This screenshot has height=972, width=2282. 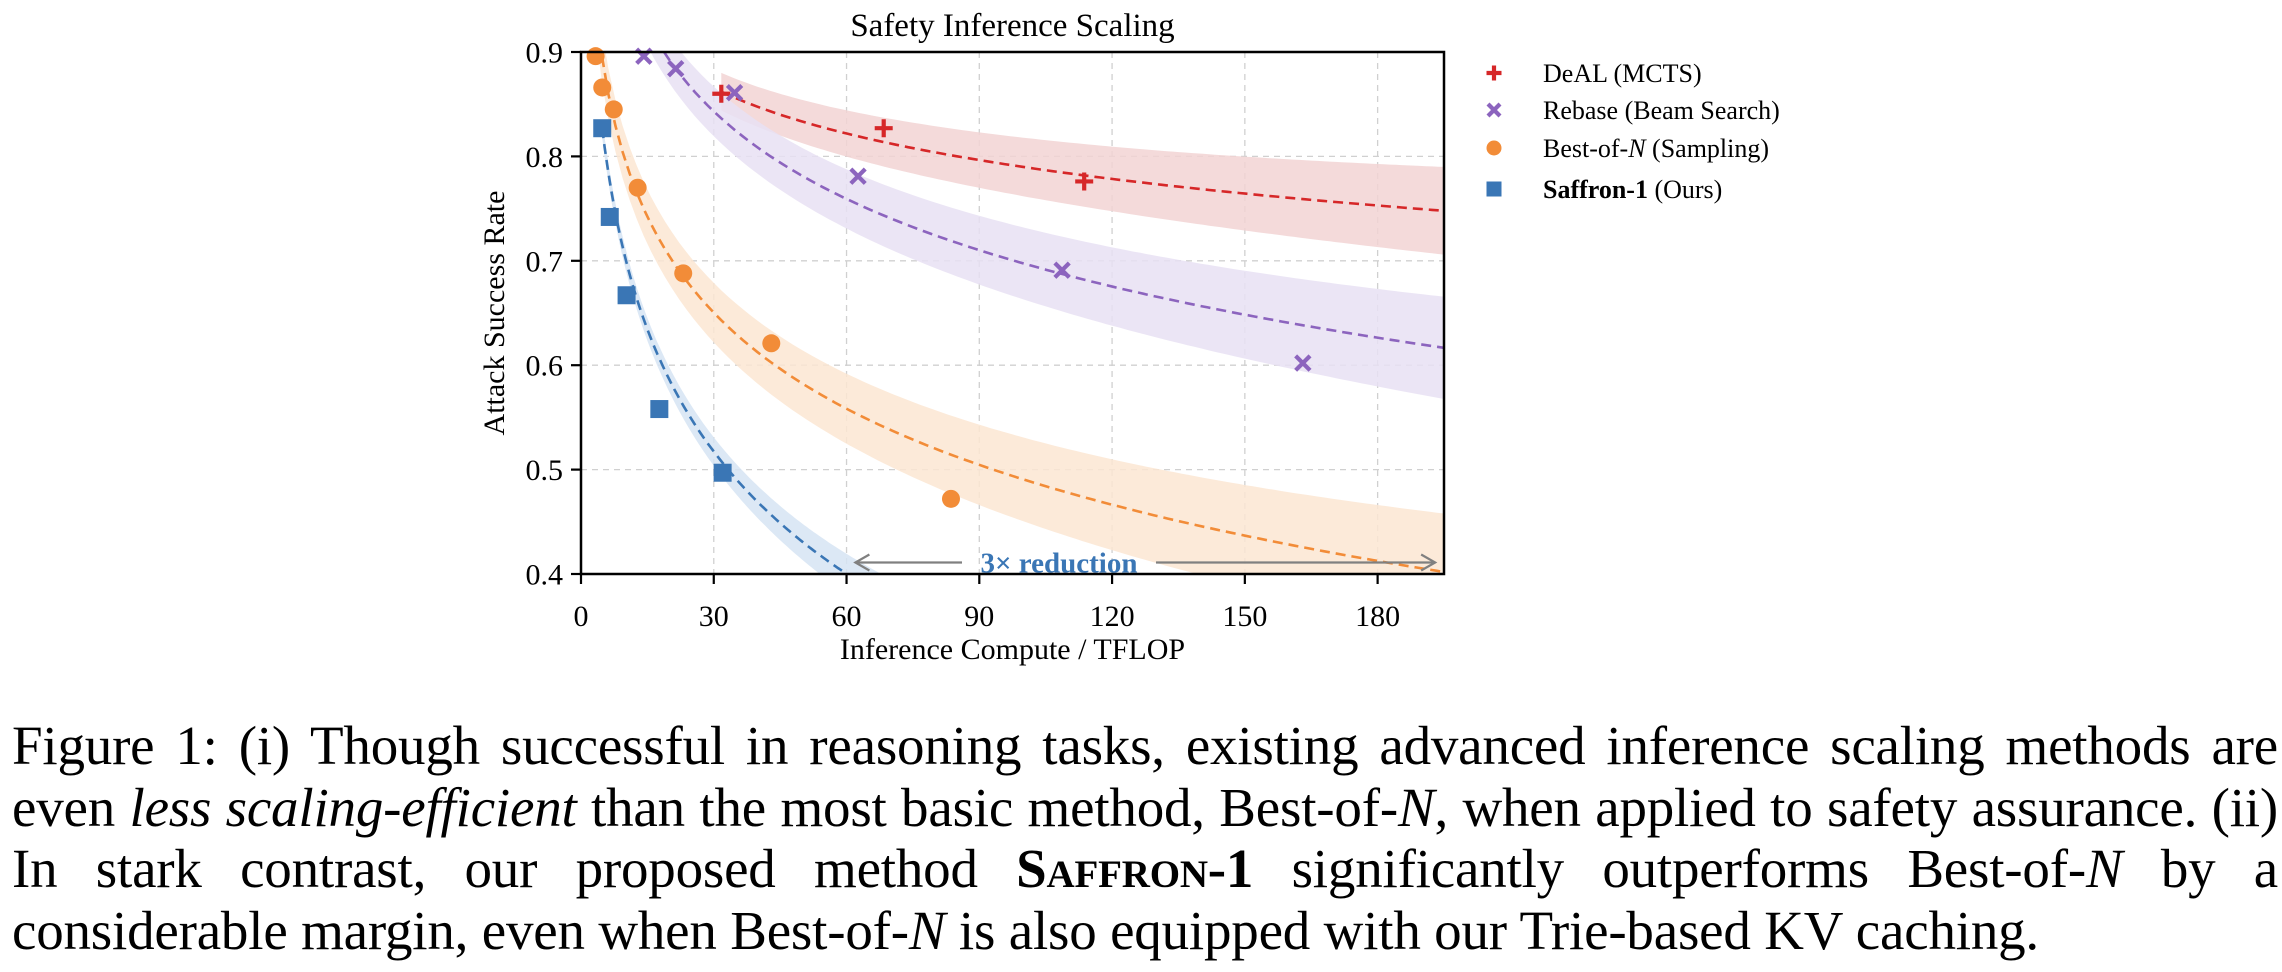 I want to click on arrow-right-head, so click(x=1429, y=562).